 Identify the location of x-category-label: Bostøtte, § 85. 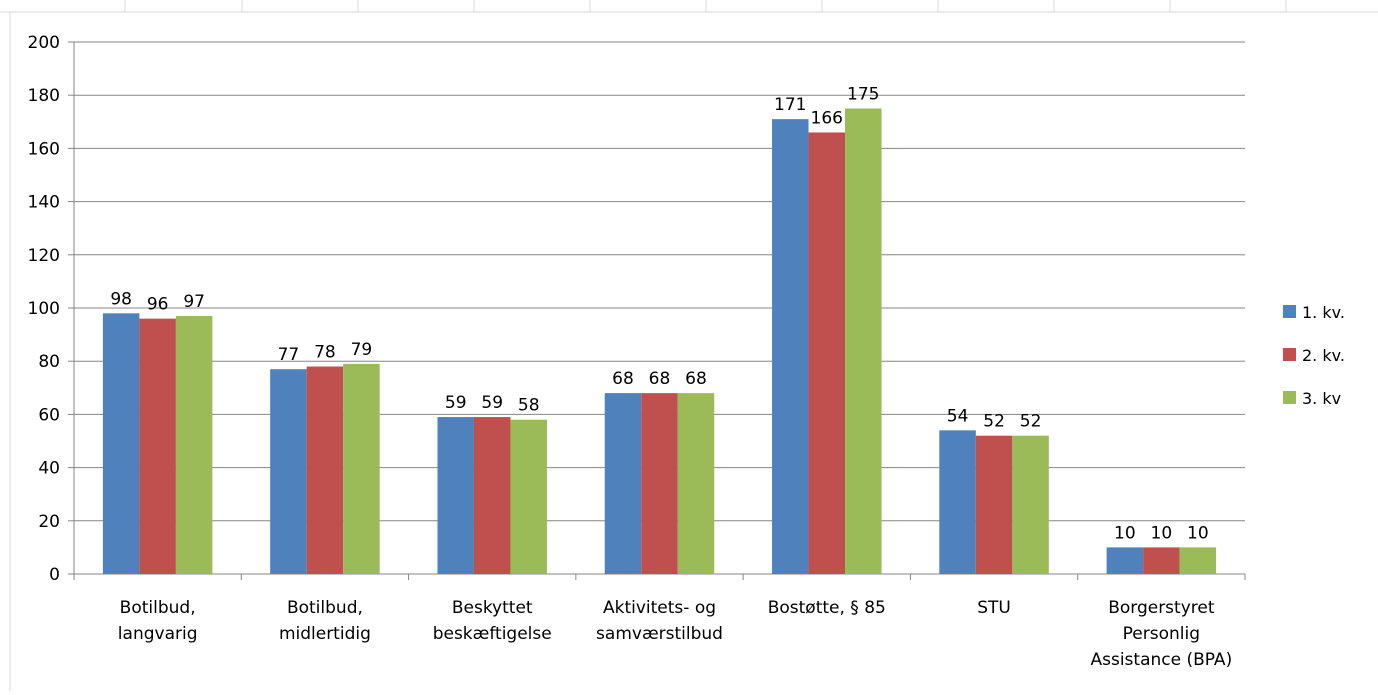
(827, 608).